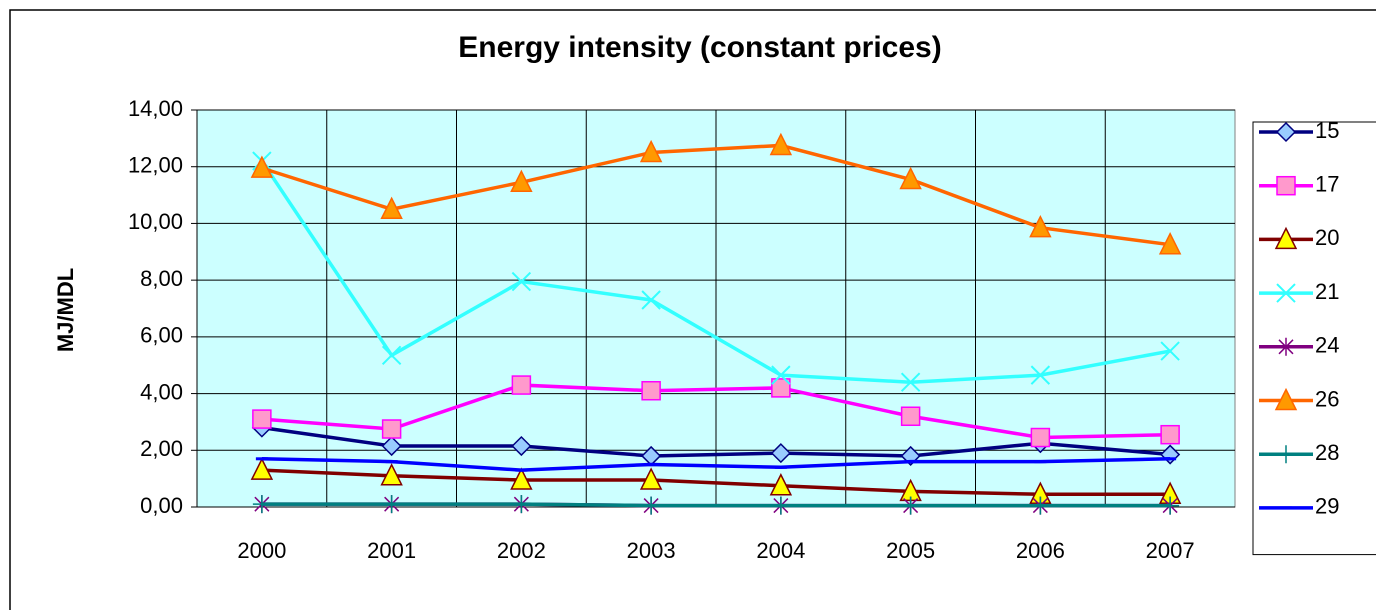 This screenshot has height=610, width=1376. Describe the element at coordinates (65, 310) in the screenshot. I see `y-axis-label: MJ/MDL` at that location.